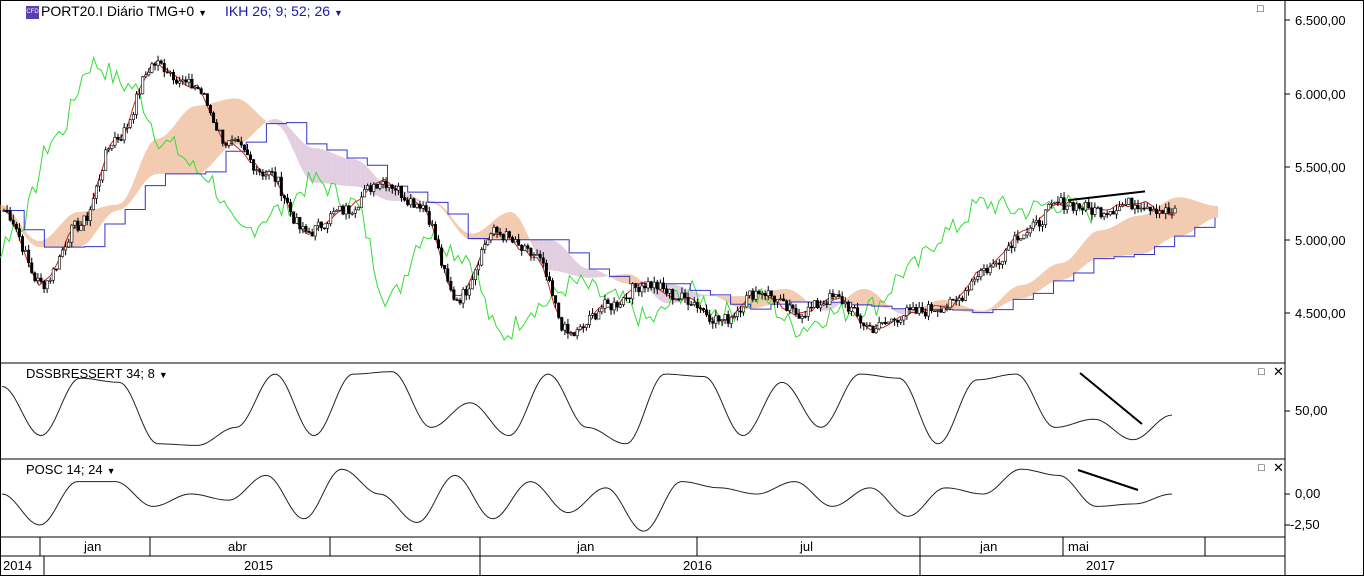  Describe the element at coordinates (97, 373) in the screenshot. I see `dss-panel-label: DSSBRESSERT 34; 8 ▼` at that location.